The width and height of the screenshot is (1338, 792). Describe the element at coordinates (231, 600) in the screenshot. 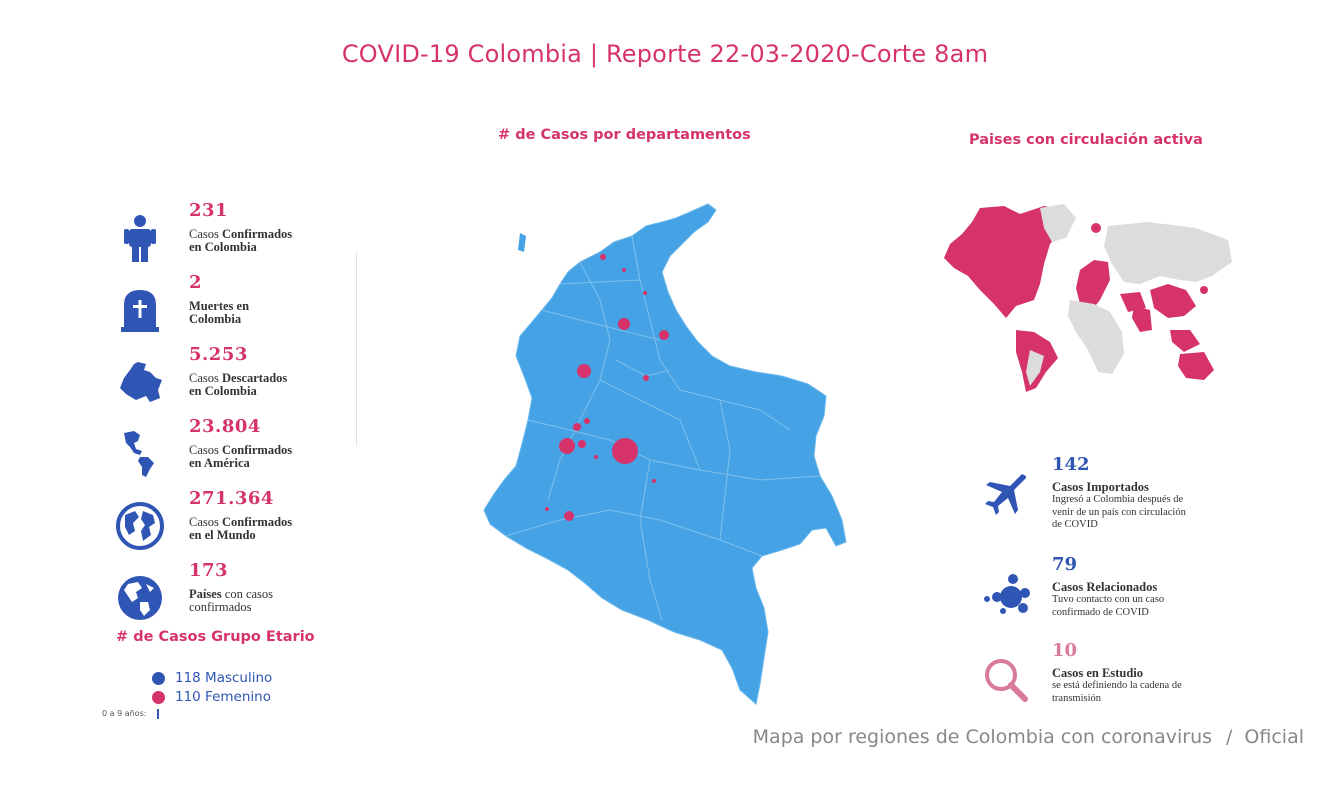

I see `stat-description: Países con casos confirmados` at that location.